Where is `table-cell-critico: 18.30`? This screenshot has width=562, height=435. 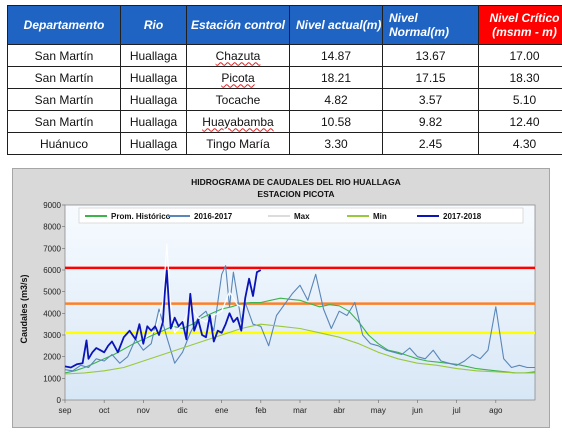
table-cell-critico: 18.30 is located at coordinates (520, 77).